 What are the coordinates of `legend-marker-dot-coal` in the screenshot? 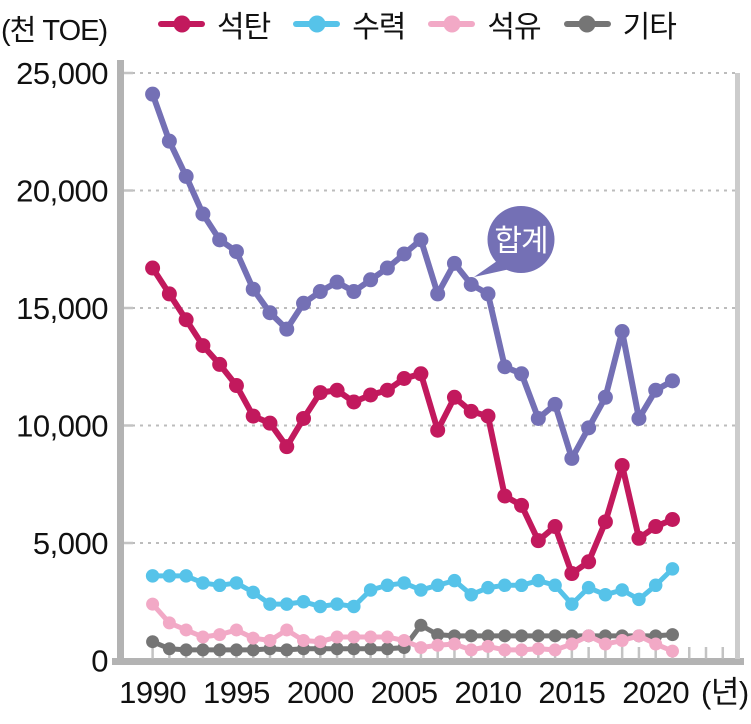 It's located at (181, 24).